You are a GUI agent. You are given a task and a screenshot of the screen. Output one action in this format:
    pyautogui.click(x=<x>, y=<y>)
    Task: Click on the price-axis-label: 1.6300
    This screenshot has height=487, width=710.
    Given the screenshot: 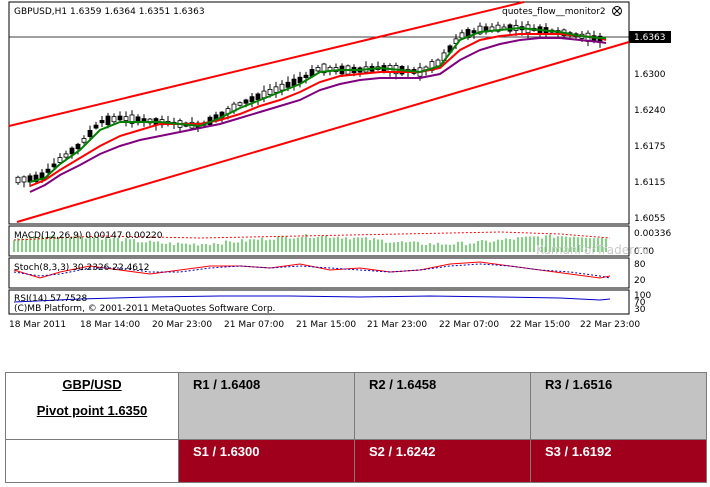 What is the action you would take?
    pyautogui.click(x=650, y=75)
    